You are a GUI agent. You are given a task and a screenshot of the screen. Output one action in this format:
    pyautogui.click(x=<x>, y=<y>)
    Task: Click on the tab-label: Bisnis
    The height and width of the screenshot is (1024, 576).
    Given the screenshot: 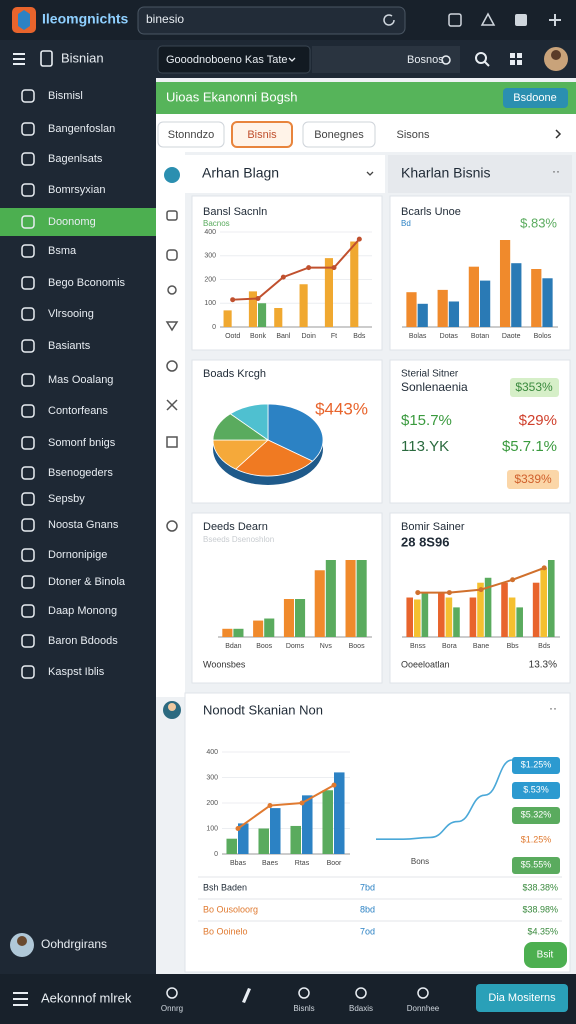 What is the action you would take?
    pyautogui.click(x=262, y=135)
    